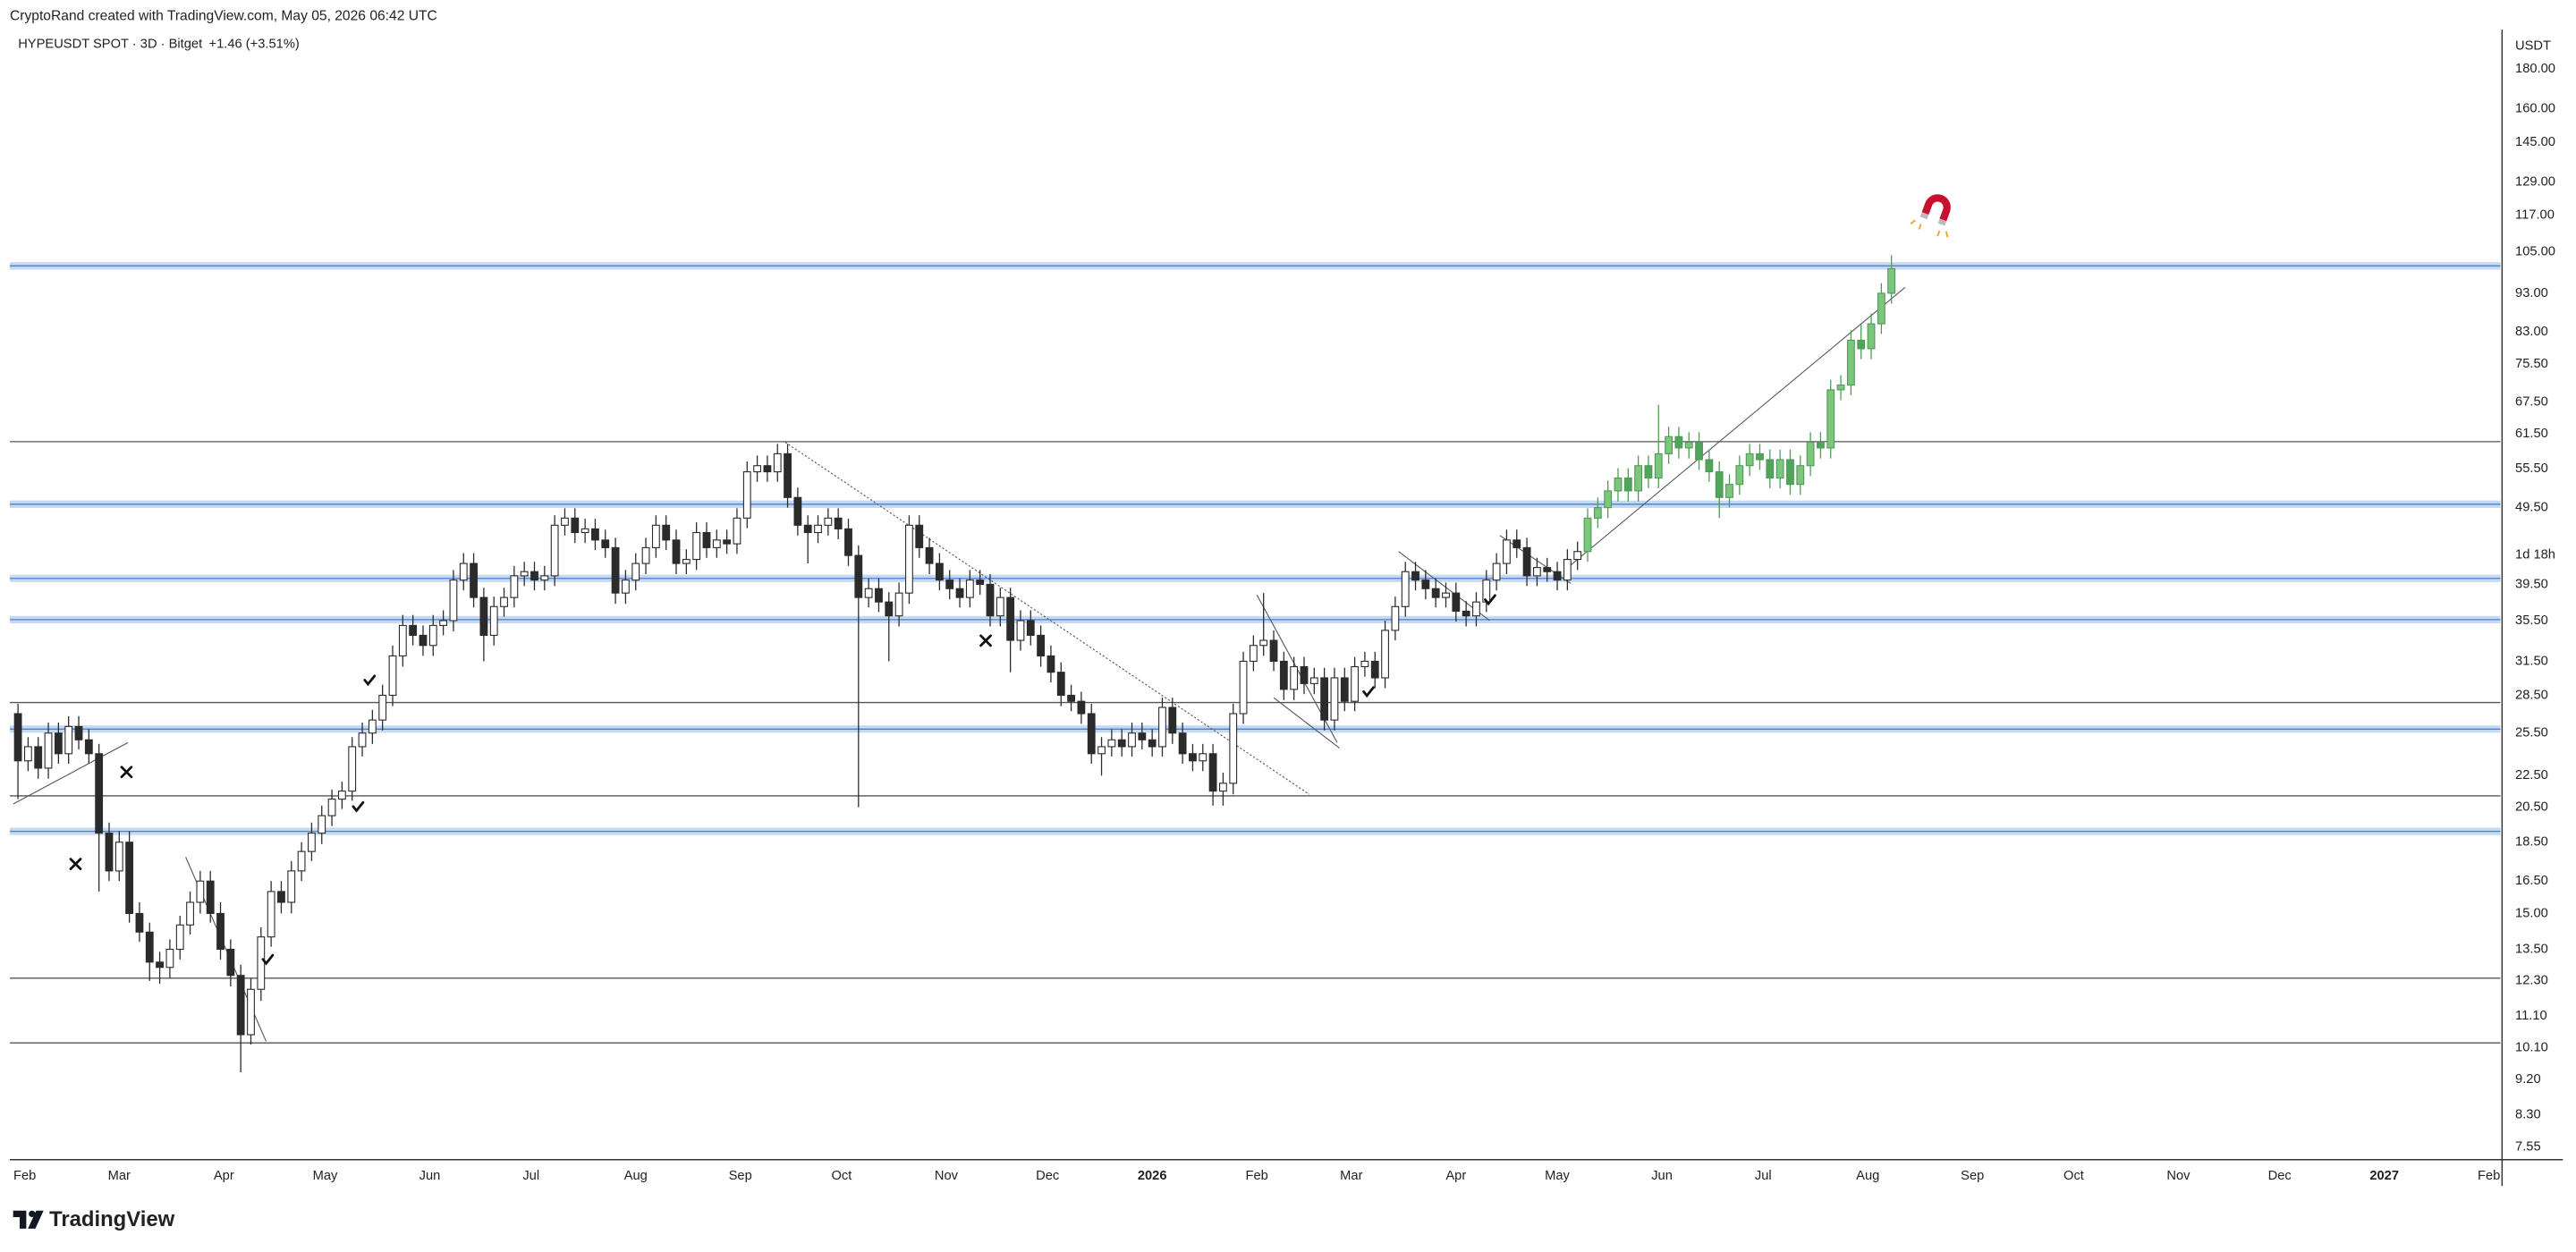 Image resolution: width=2576 pixels, height=1252 pixels. Describe the element at coordinates (1306, 723) in the screenshot. I see `trendline` at that location.